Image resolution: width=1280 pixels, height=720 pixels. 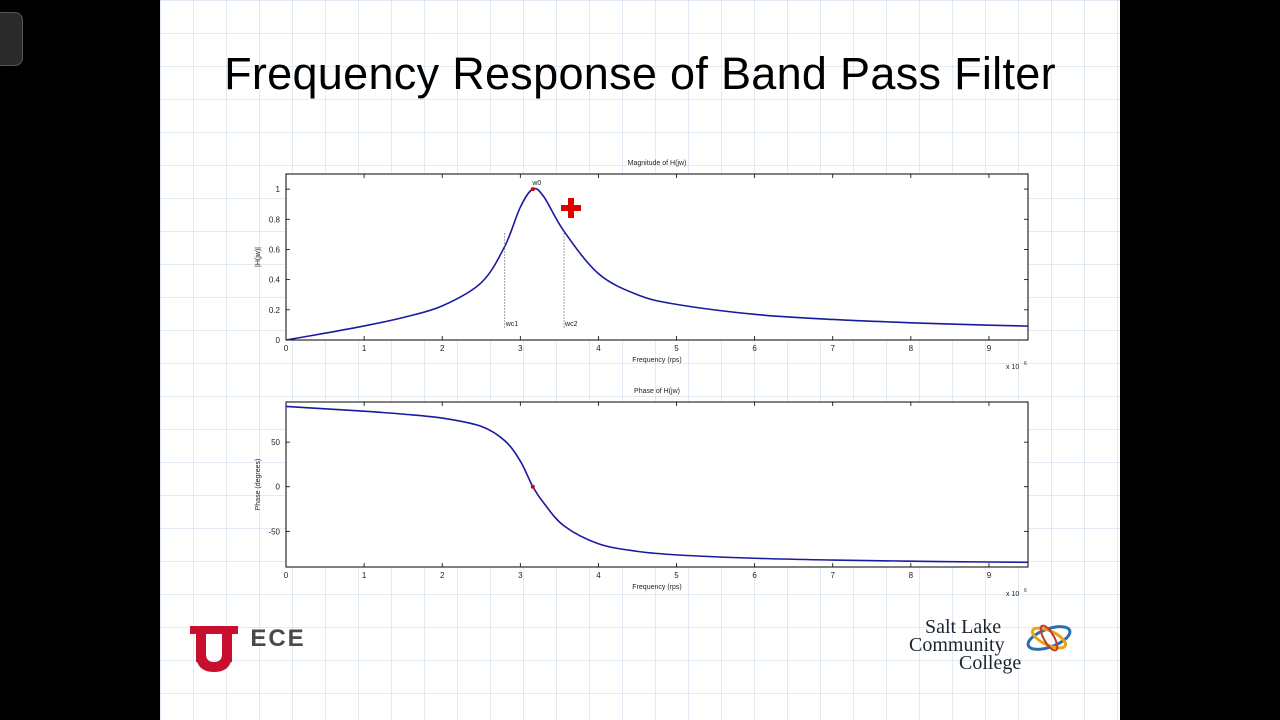 I want to click on chart2-xtick-label: 6, so click(x=754, y=575).